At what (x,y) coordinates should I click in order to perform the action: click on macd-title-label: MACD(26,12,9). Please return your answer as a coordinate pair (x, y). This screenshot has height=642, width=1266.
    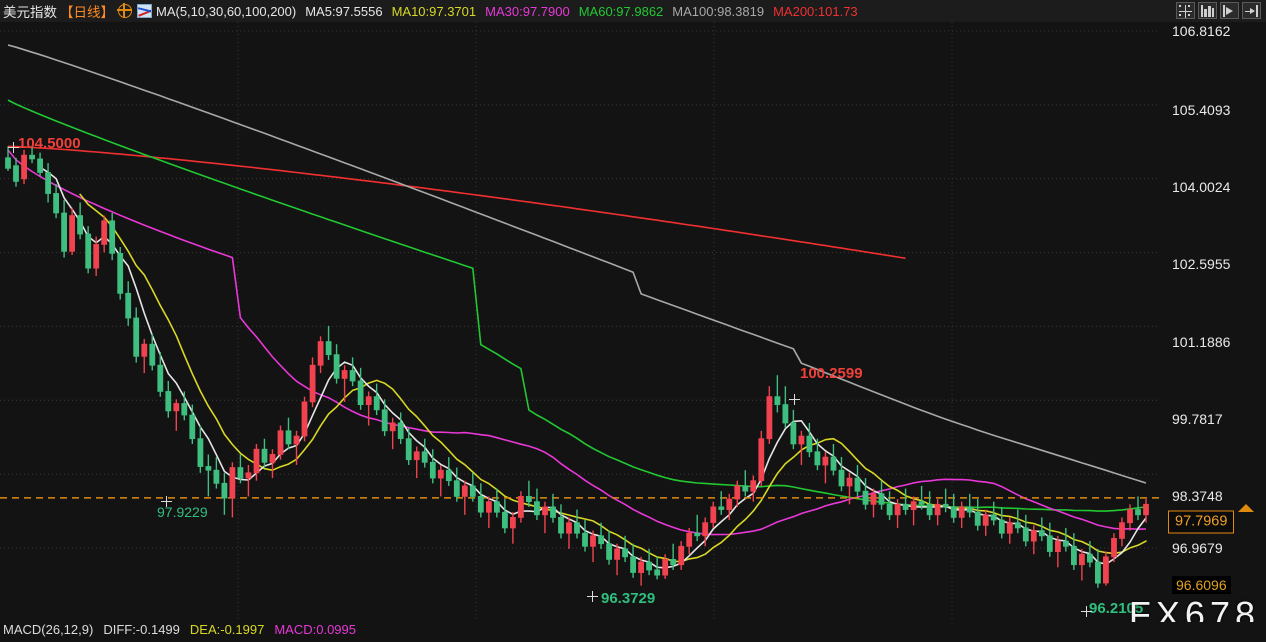
    Looking at the image, I should click on (48, 629).